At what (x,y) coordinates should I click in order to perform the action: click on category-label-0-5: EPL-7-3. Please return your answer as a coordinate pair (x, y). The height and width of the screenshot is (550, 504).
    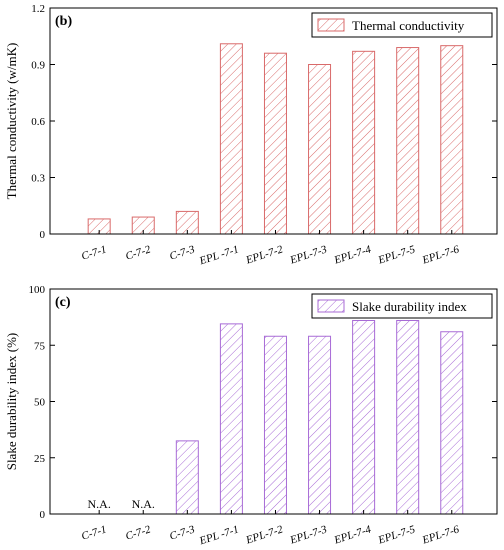
    Looking at the image, I should click on (308, 255).